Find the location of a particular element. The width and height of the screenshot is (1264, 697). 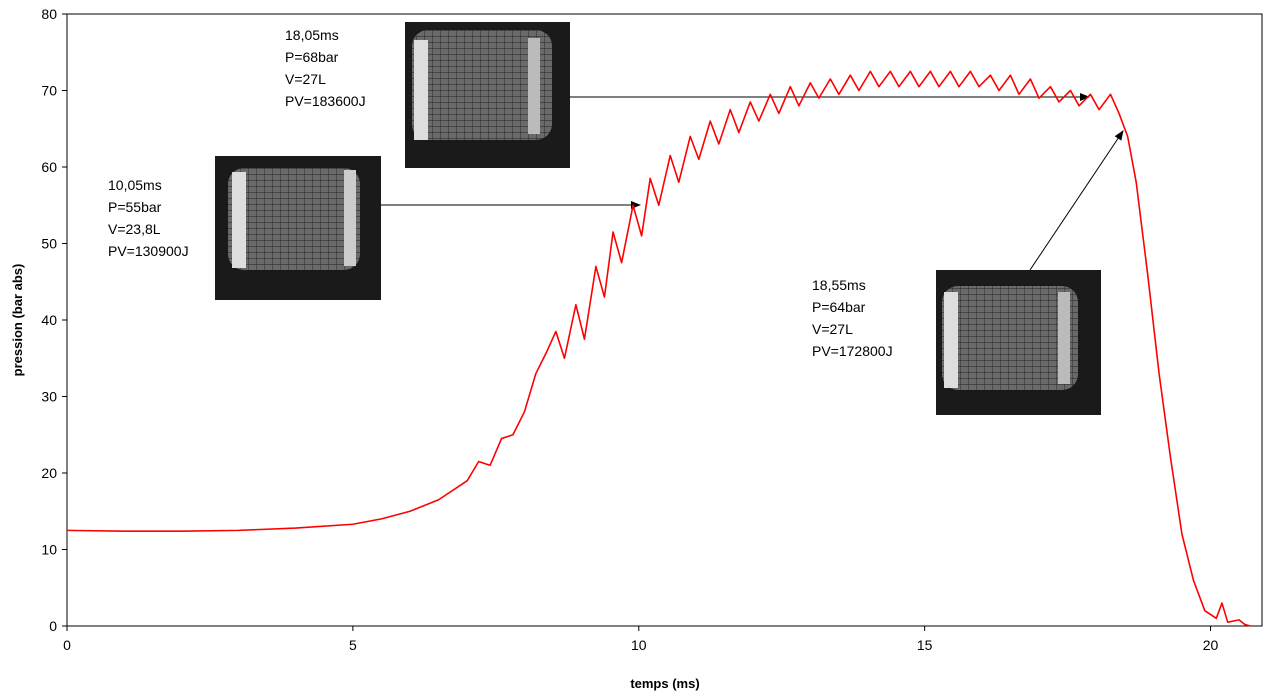

annotation-text: 10,05ms is located at coordinates (135, 185).